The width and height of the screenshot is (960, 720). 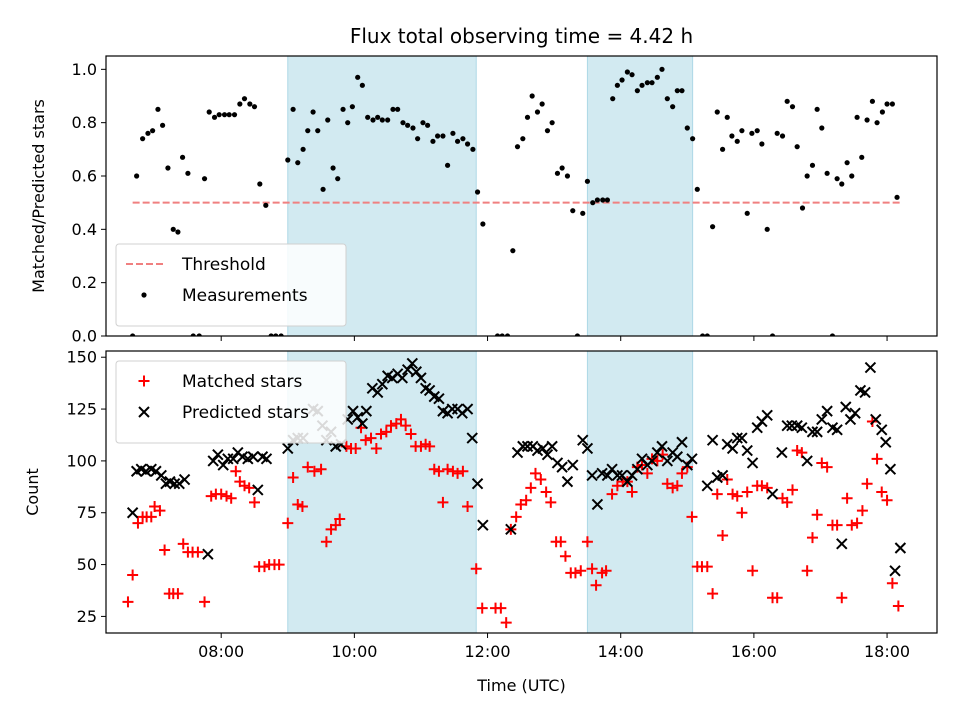 What do you see at coordinates (640, 492) in the screenshot?
I see `observing-interval-shade` at bounding box center [640, 492].